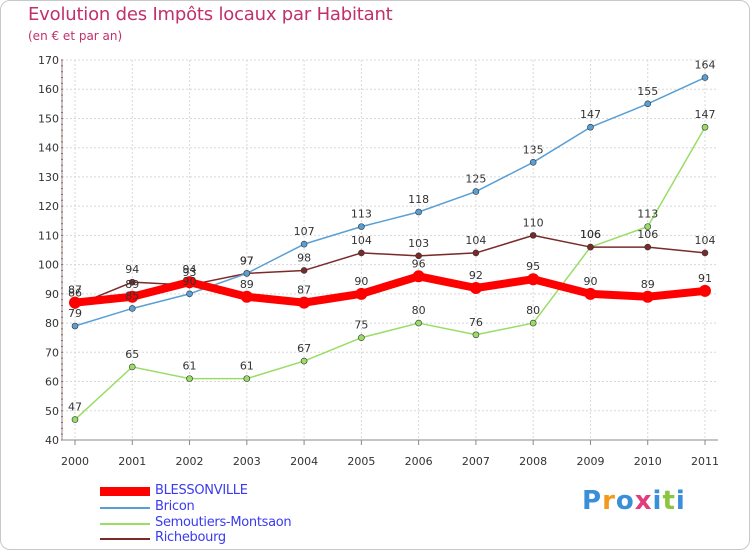 This screenshot has height=550, width=750. I want to click on data-label-blessonville: 96, so click(419, 263).